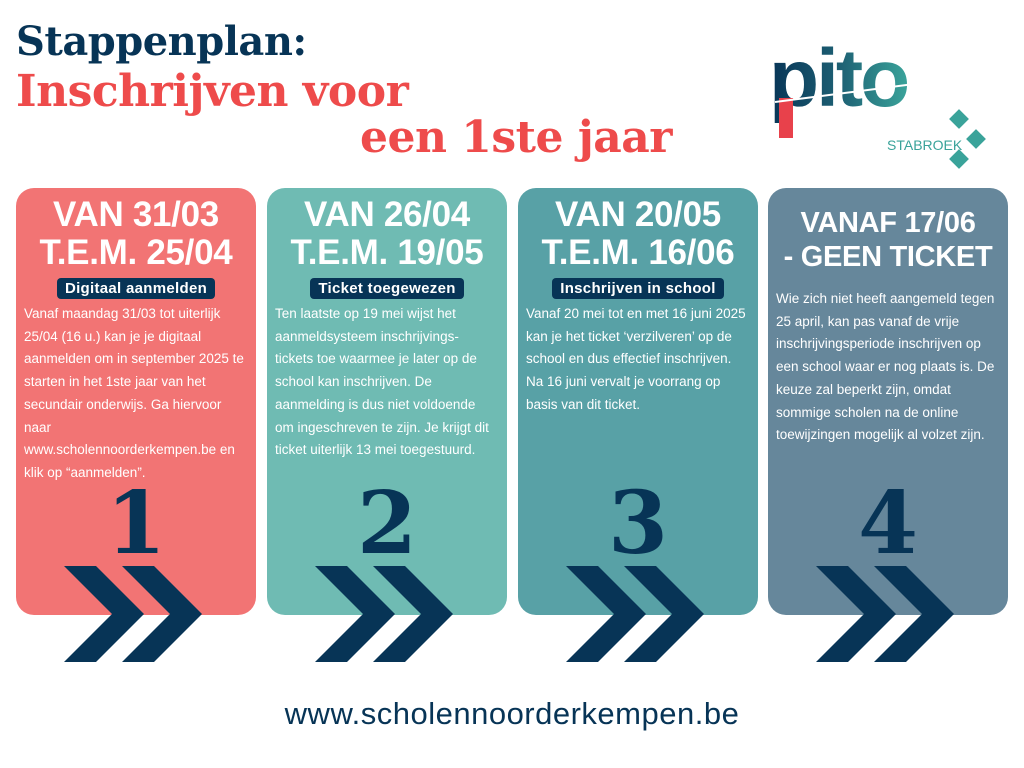  What do you see at coordinates (888, 523) in the screenshot?
I see `step-number: 4` at bounding box center [888, 523].